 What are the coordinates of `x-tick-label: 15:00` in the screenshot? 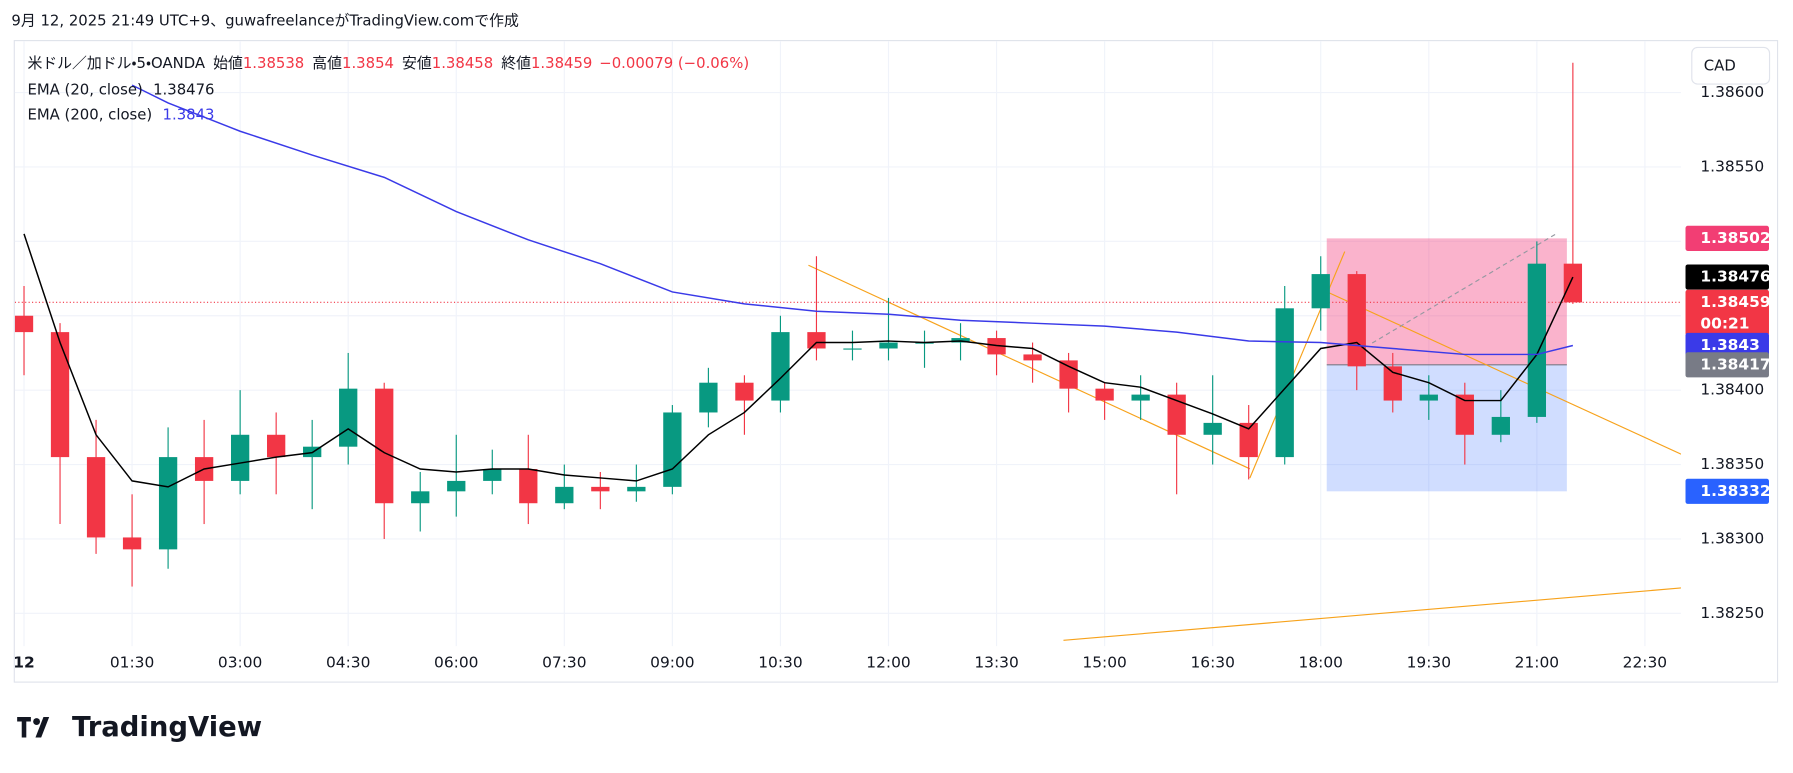 It's located at (1104, 663).